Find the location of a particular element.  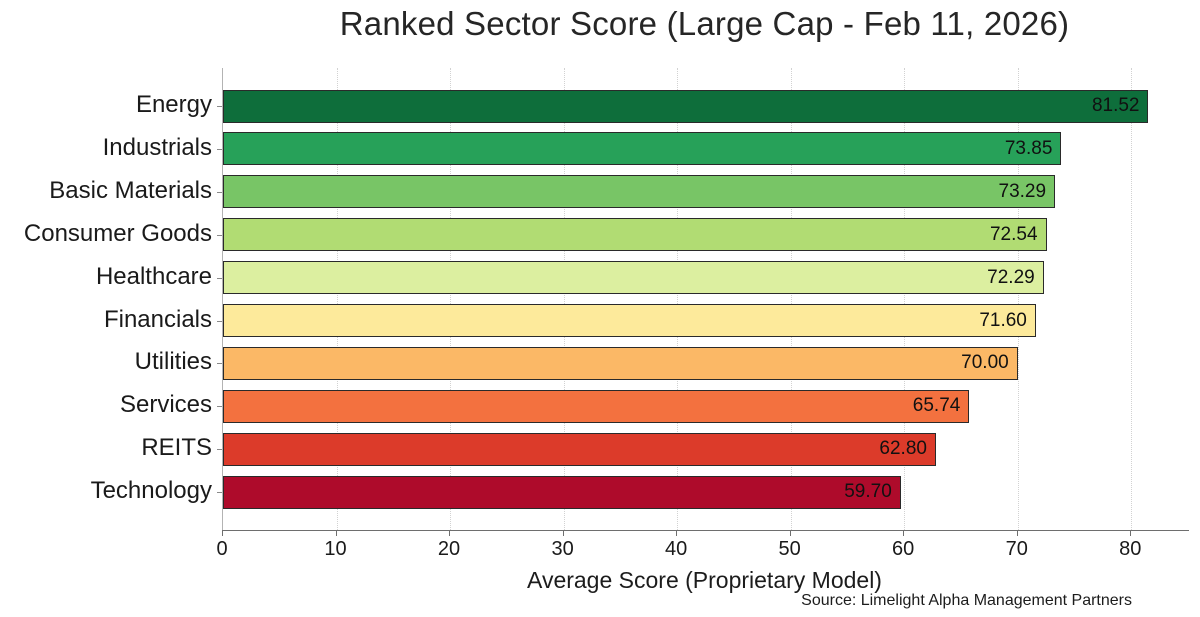

x-tick-label-20: 20 is located at coordinates (449, 549).